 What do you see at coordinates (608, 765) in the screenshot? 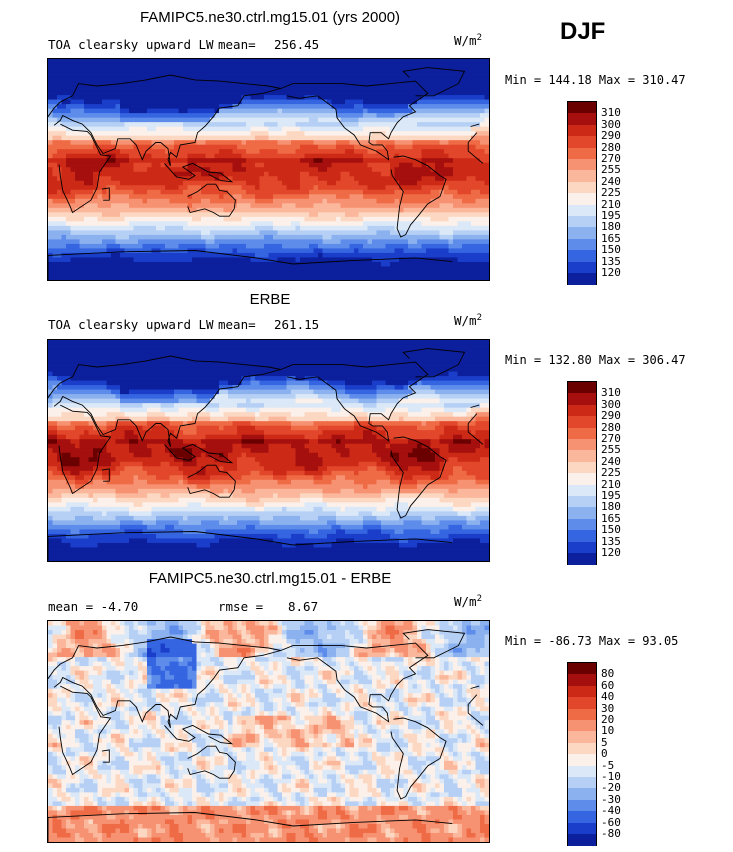
I see `colorbar-tick-label: -5` at bounding box center [608, 765].